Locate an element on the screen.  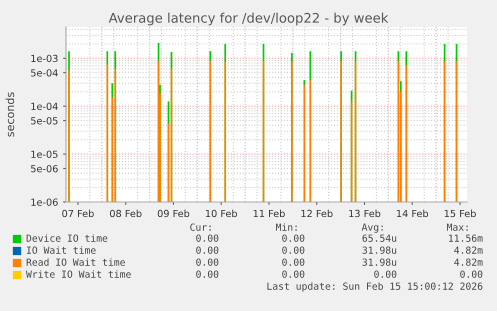
legend-label: IO Wait time is located at coordinates (61, 250).